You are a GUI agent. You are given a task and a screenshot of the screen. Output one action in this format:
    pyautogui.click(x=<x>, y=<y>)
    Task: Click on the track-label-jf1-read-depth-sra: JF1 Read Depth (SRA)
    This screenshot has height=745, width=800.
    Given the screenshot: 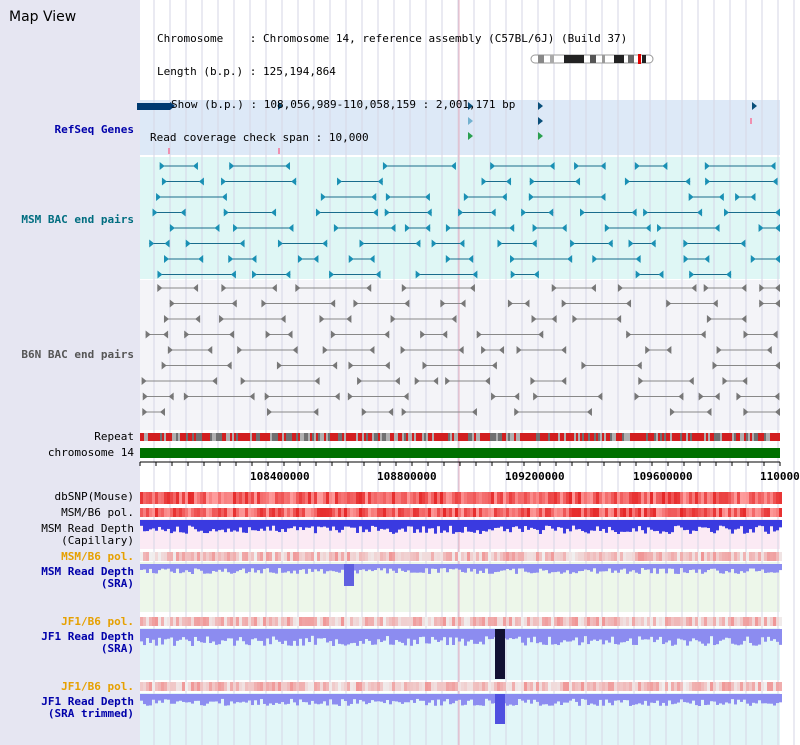 What is the action you would take?
    pyautogui.click(x=87, y=643)
    